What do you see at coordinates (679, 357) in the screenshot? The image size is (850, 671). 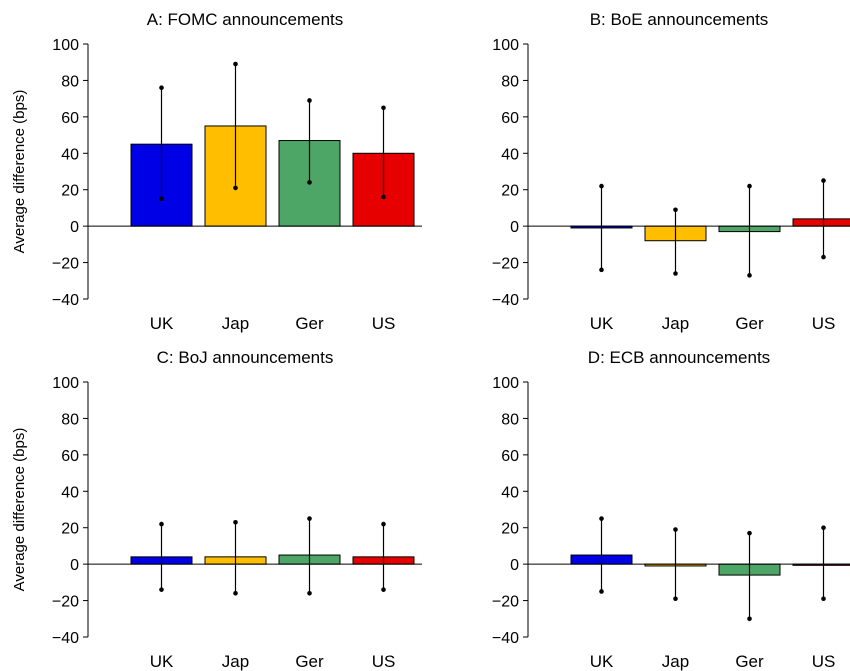 I see `panel-title: D: ECB announcements` at bounding box center [679, 357].